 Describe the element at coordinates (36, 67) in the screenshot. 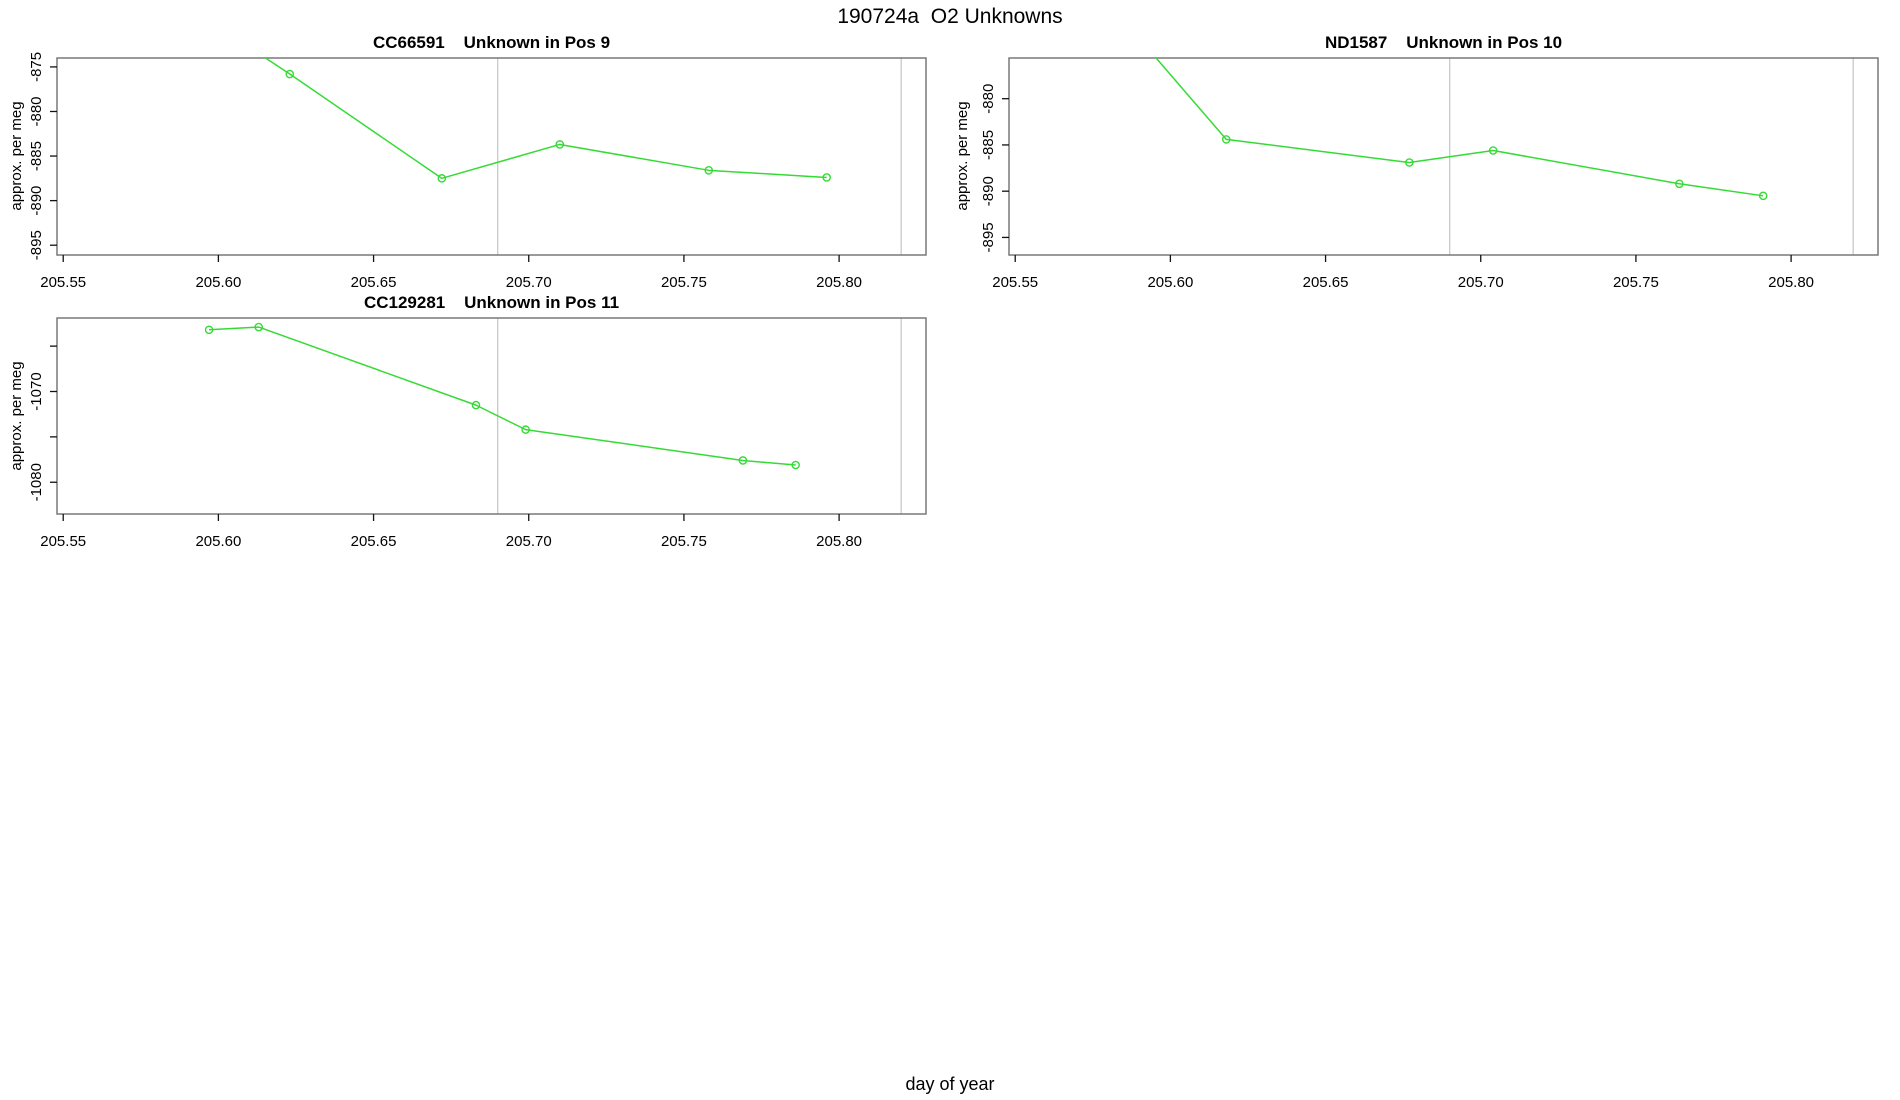

I see `y-tick-label: -875` at that location.